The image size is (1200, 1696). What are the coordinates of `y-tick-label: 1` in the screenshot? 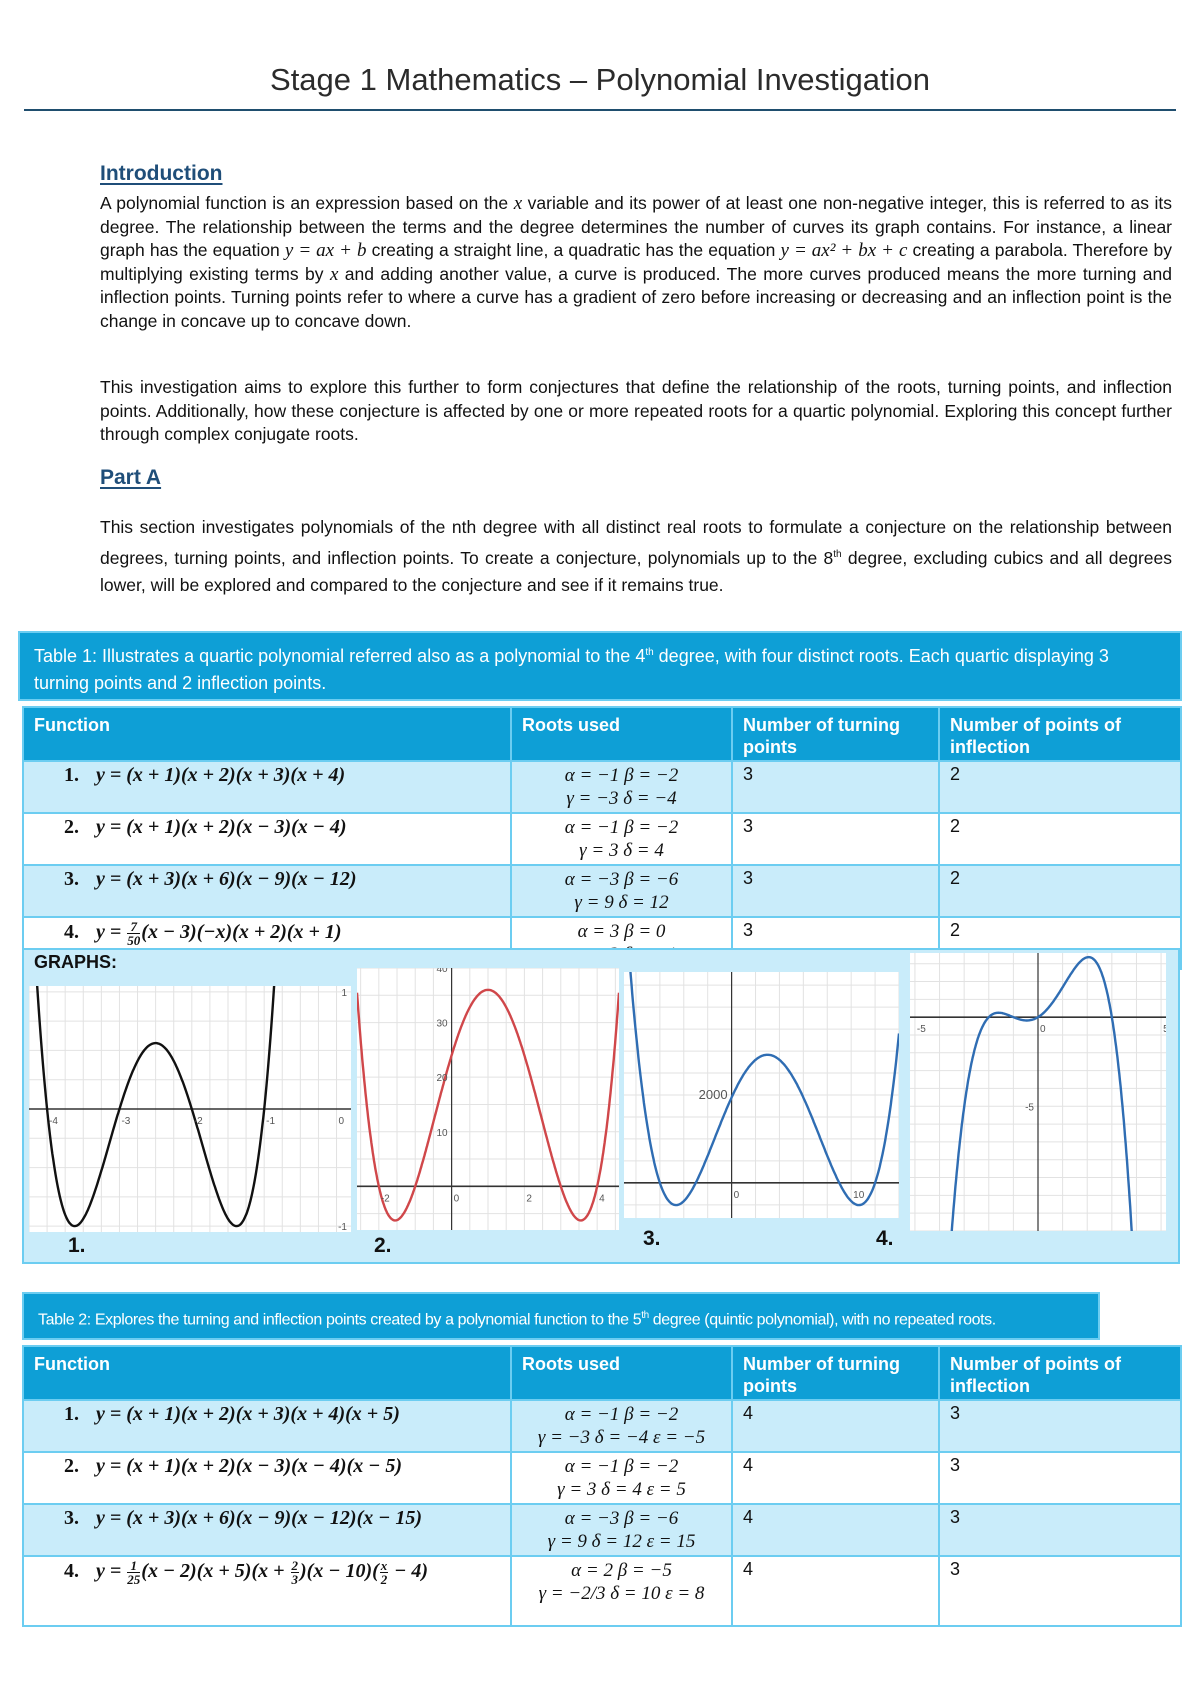 It's located at (344, 993).